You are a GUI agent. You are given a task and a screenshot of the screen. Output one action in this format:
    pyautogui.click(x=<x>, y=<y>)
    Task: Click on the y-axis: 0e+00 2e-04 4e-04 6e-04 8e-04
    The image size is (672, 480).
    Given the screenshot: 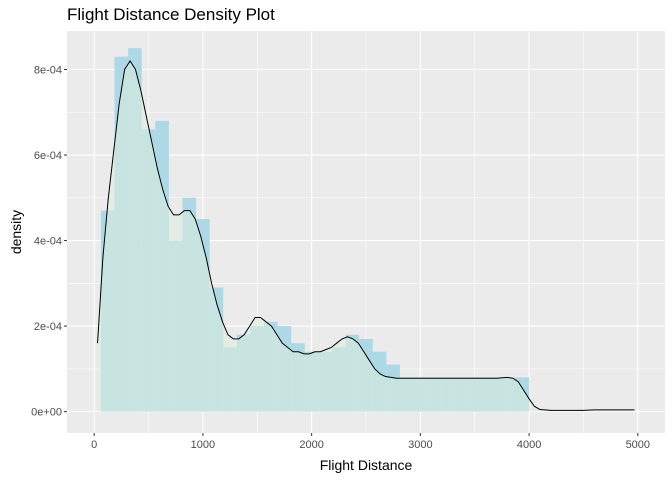 What is the action you would take?
    pyautogui.click(x=49, y=241)
    